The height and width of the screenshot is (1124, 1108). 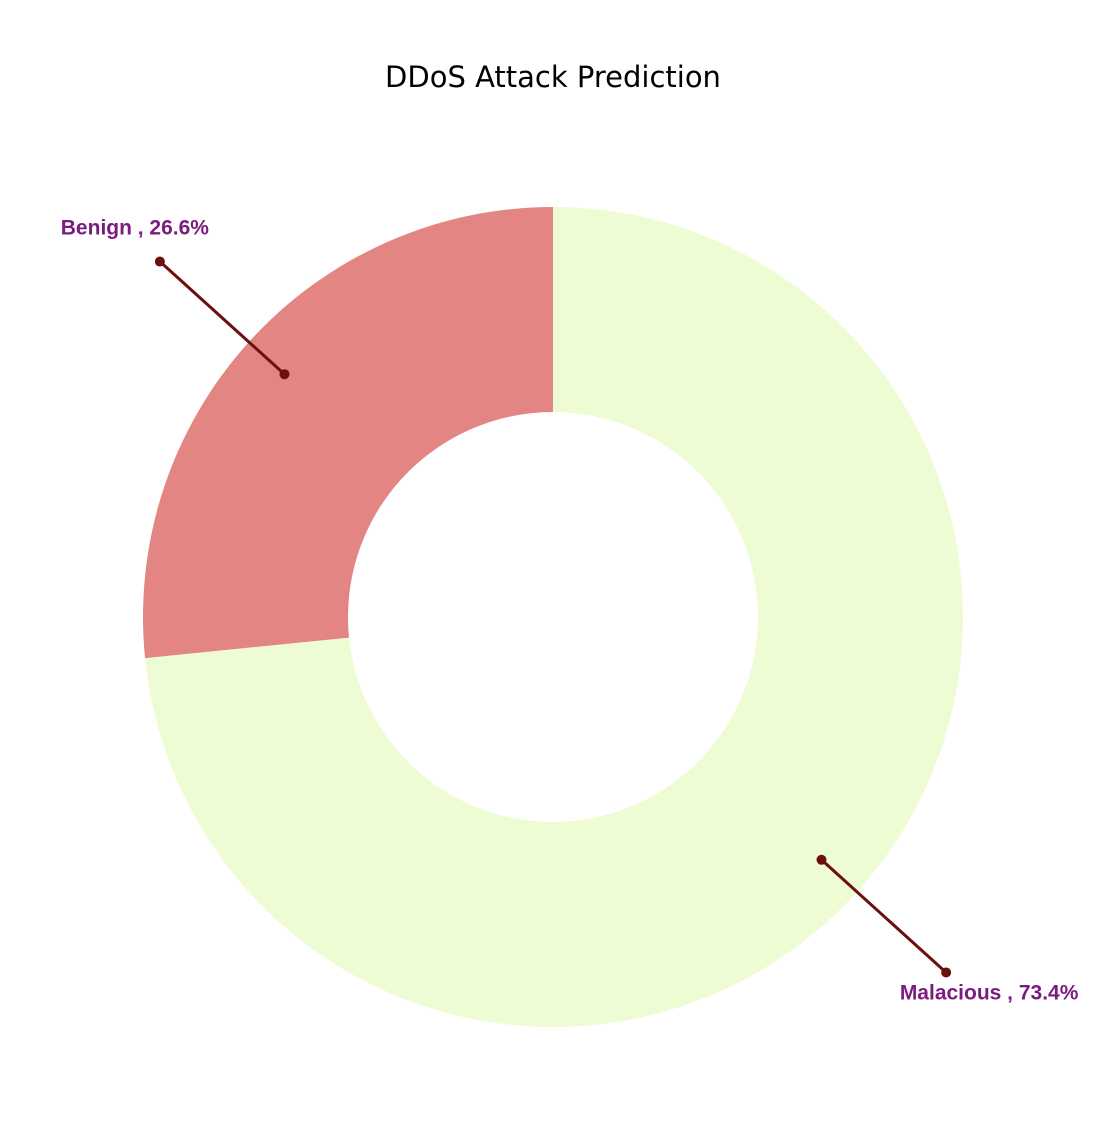 I want to click on leader-dot-start-malacious, so click(x=821, y=859).